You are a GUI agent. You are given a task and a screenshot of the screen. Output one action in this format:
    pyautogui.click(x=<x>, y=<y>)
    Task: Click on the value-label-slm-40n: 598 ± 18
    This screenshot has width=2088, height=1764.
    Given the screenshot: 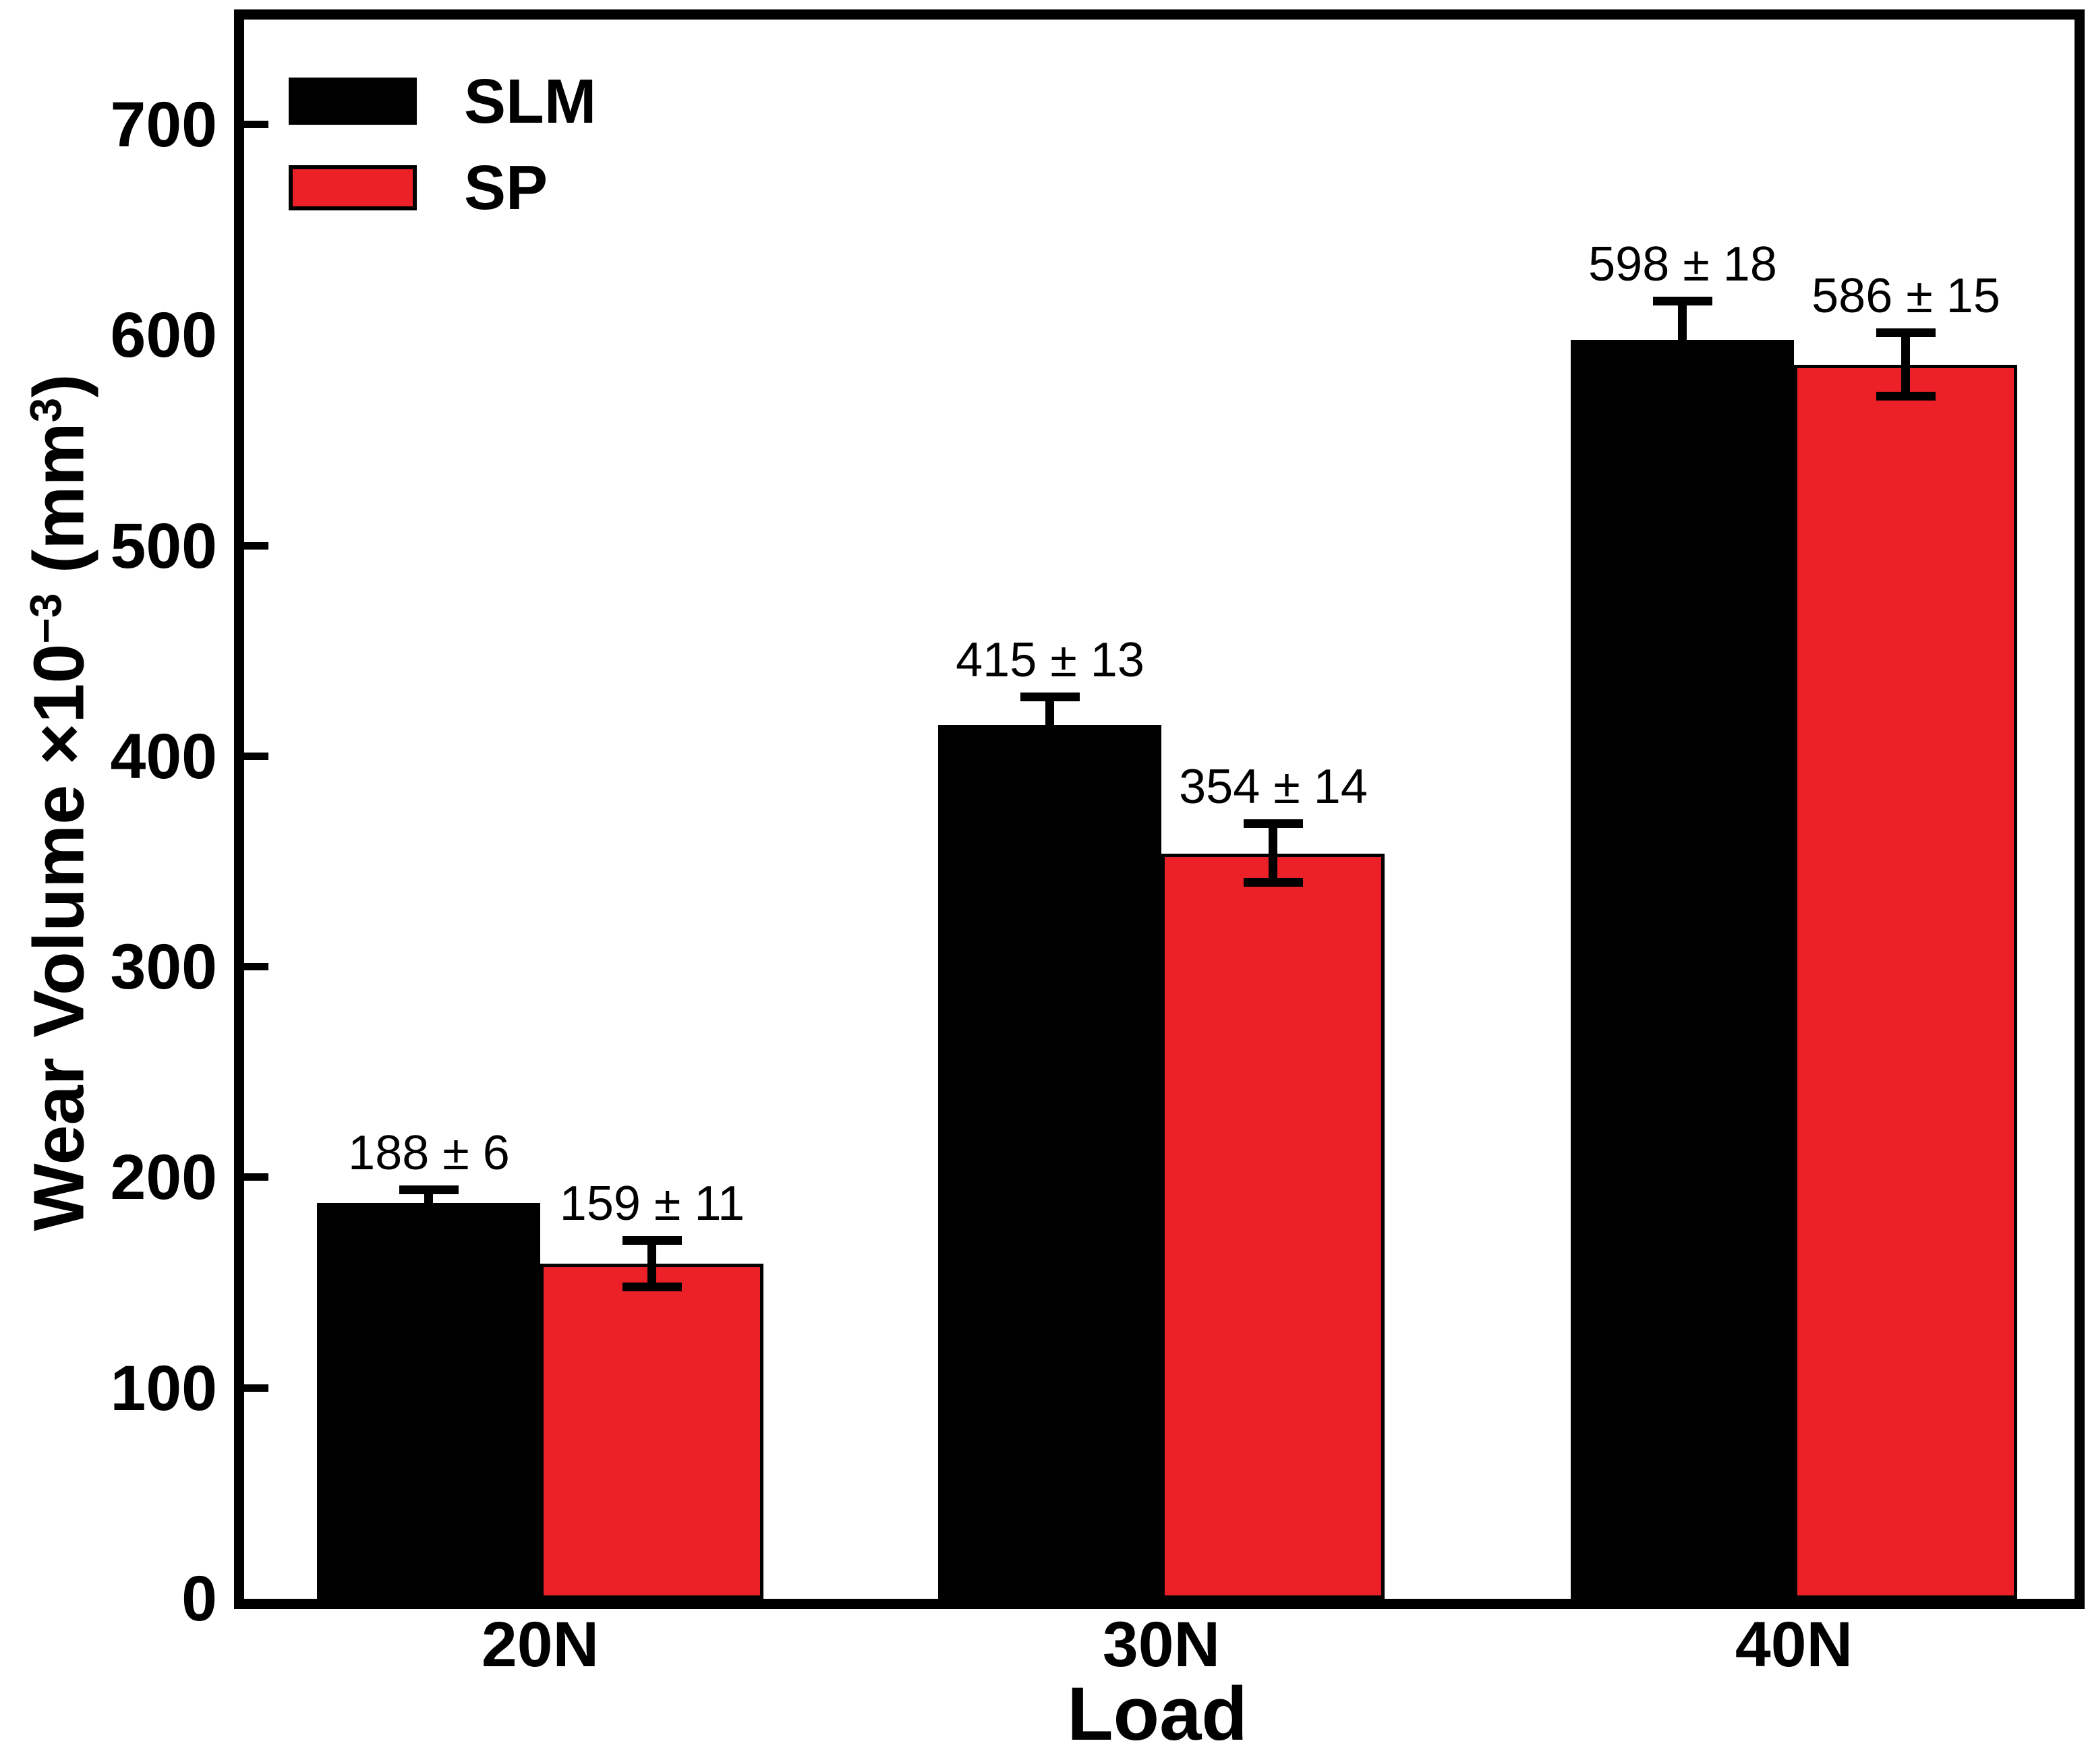 What is the action you would take?
    pyautogui.click(x=1683, y=264)
    